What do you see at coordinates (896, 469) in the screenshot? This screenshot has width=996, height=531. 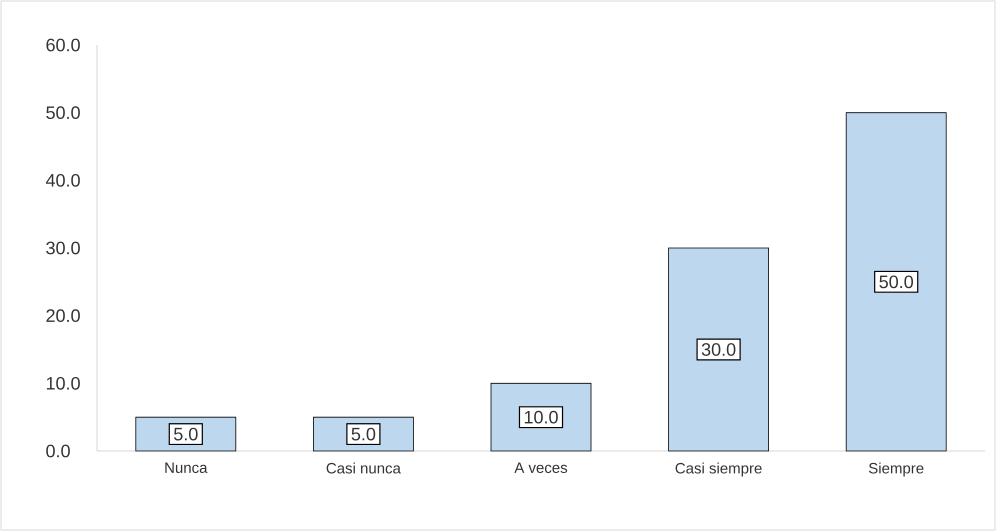 I see `x-tick-label: Siempre` at bounding box center [896, 469].